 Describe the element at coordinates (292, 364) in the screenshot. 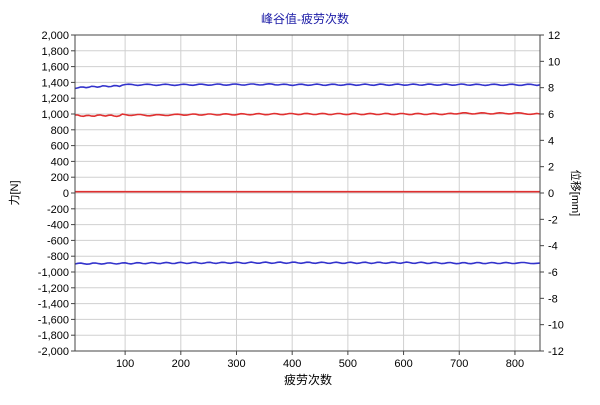

I see `x-tick-label: 400` at that location.